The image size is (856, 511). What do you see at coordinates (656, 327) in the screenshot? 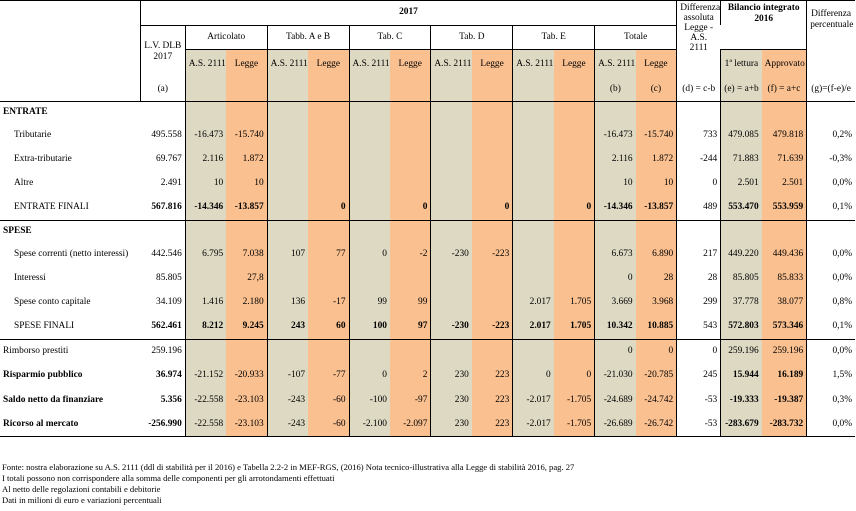
I see `tot-l-value: 10.885` at bounding box center [656, 327].